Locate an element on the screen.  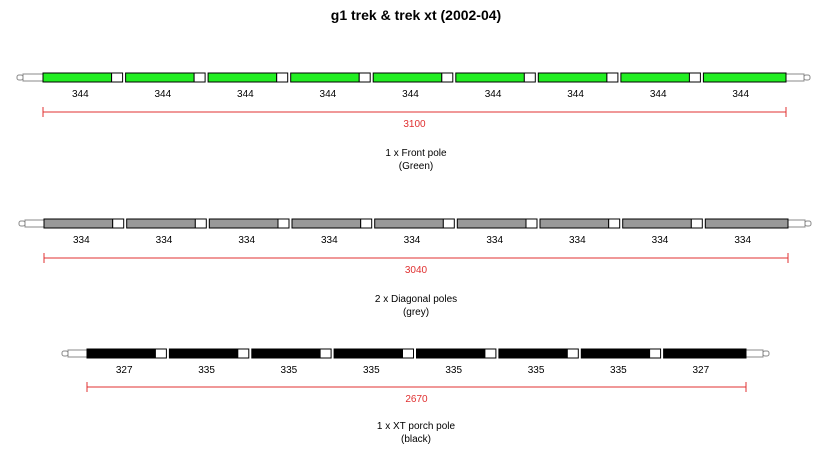
caption-diagonal-poles-line1: 2 x Diagonal poles is located at coordinates (416, 299).